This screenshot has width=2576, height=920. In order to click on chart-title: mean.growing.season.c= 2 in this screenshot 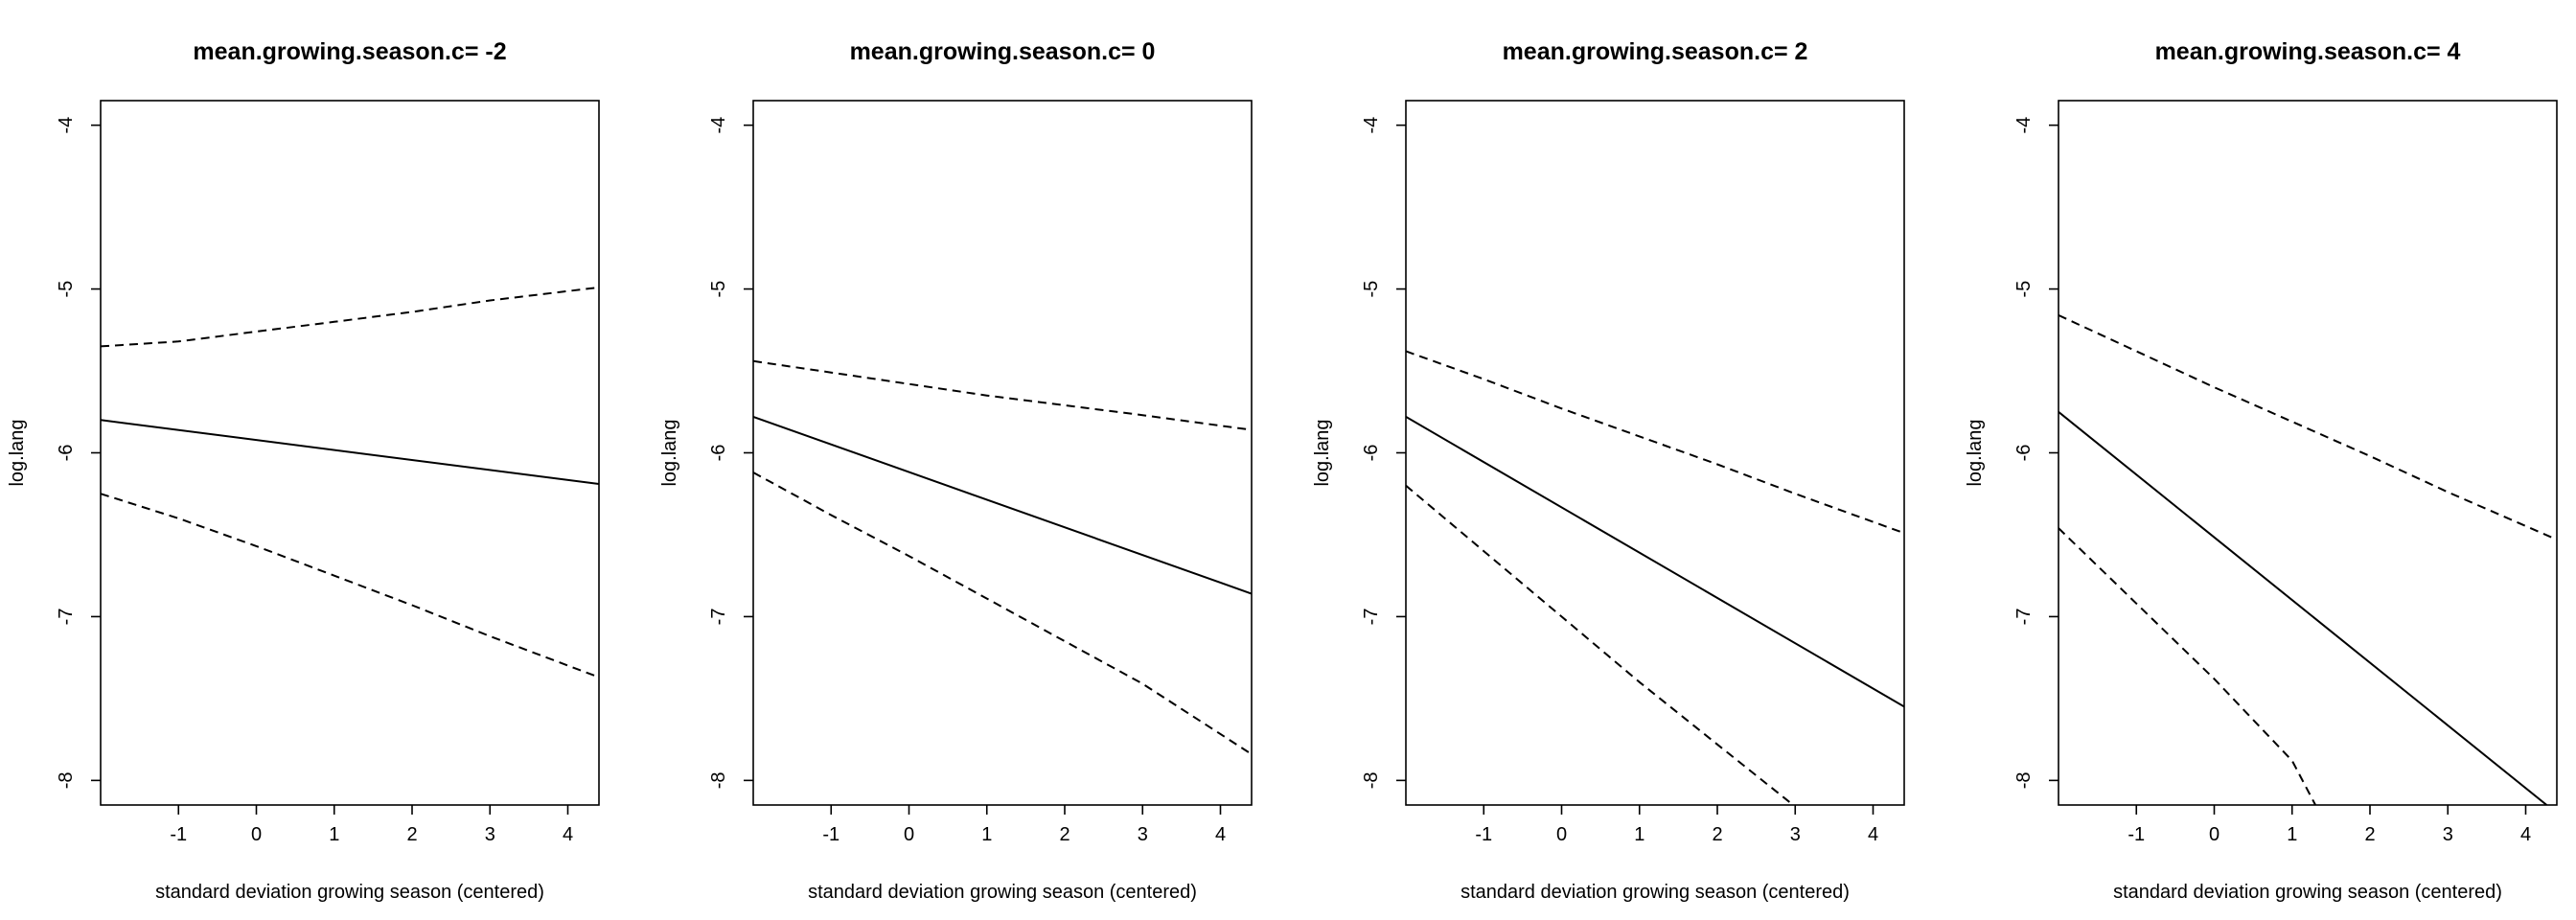, I will do `click(1655, 51)`.